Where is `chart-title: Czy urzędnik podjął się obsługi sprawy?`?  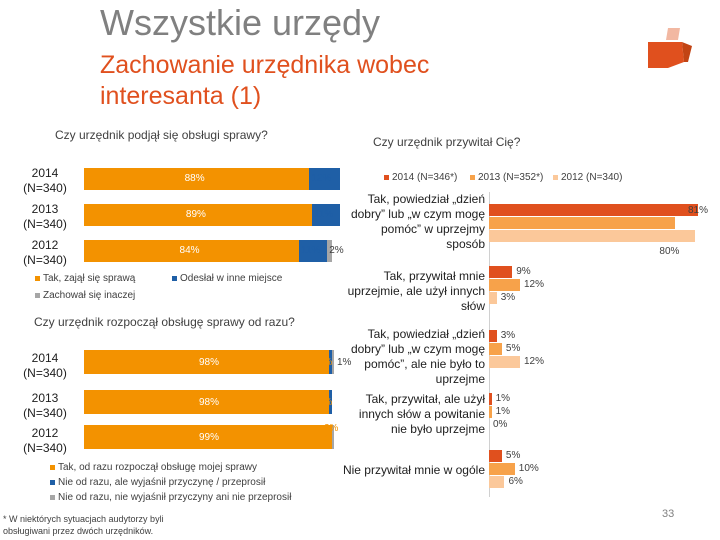
chart-title: Czy urzędnik podjął się obsługi sprawy? is located at coordinates (161, 135).